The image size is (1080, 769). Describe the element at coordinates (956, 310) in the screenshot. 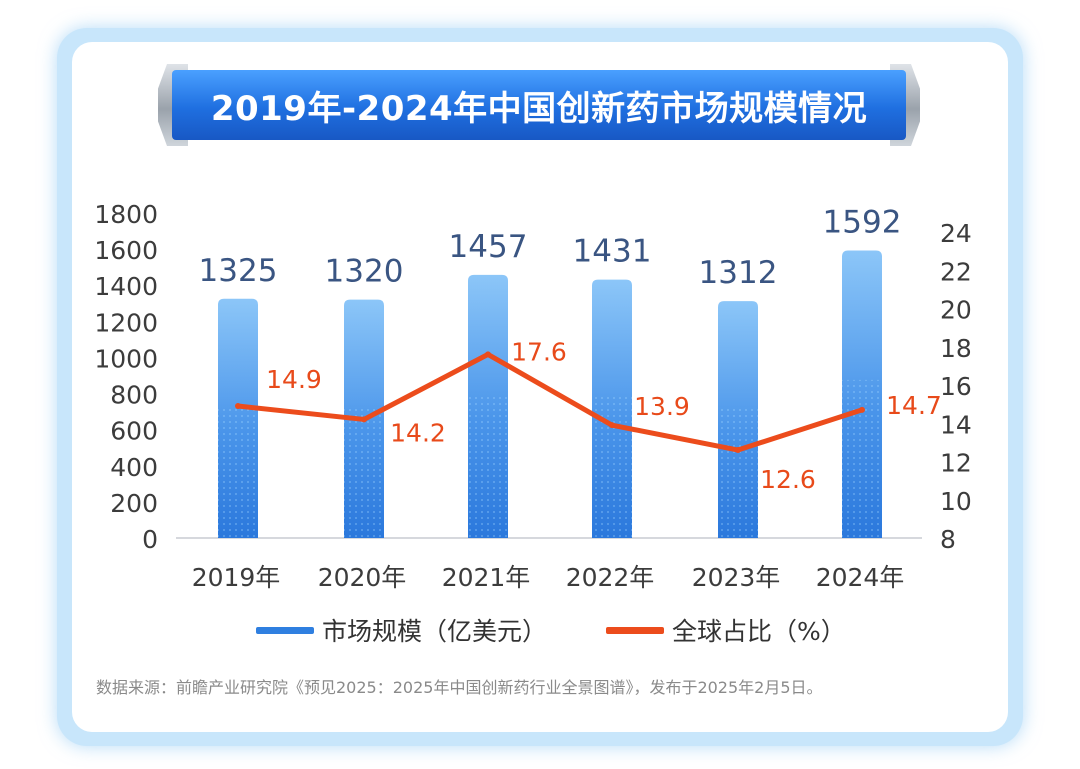

I see `right-tick-label: 20` at that location.